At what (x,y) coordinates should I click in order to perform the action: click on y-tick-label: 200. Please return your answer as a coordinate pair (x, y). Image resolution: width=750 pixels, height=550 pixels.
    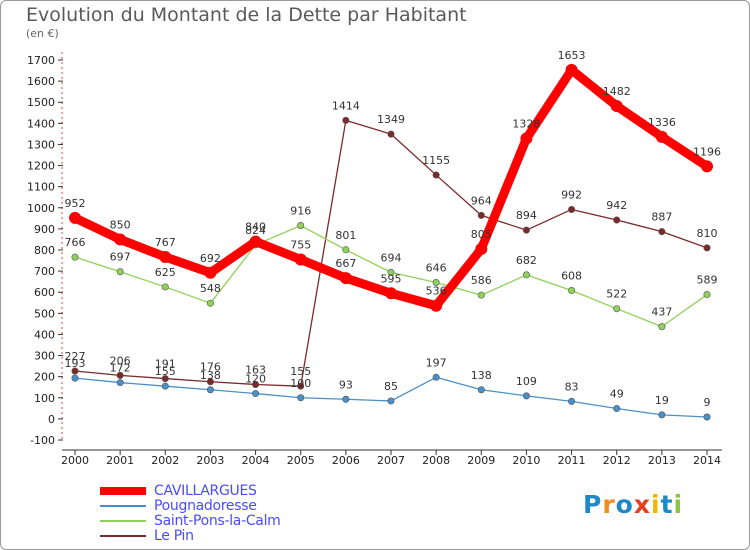
    Looking at the image, I should click on (44, 377).